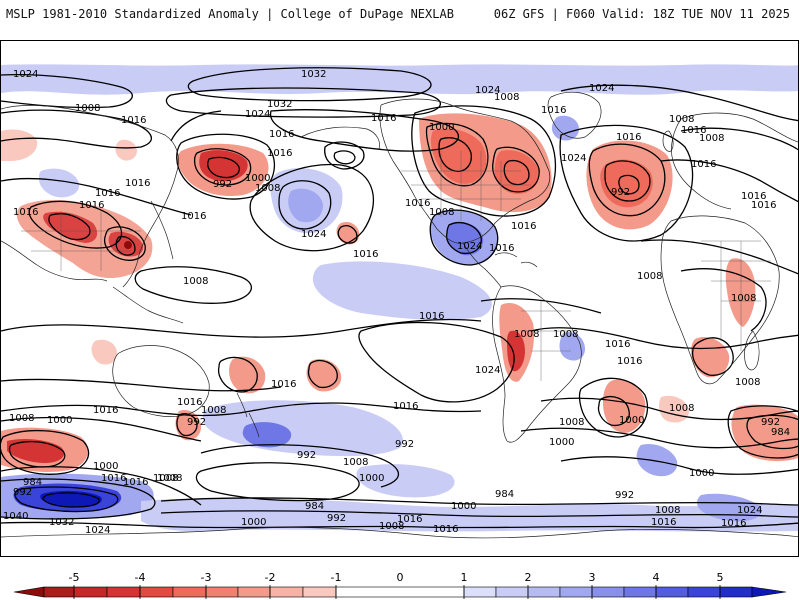  Describe the element at coordinates (247, 375) in the screenshot. I see `anomaly-south-pacific` at that location.